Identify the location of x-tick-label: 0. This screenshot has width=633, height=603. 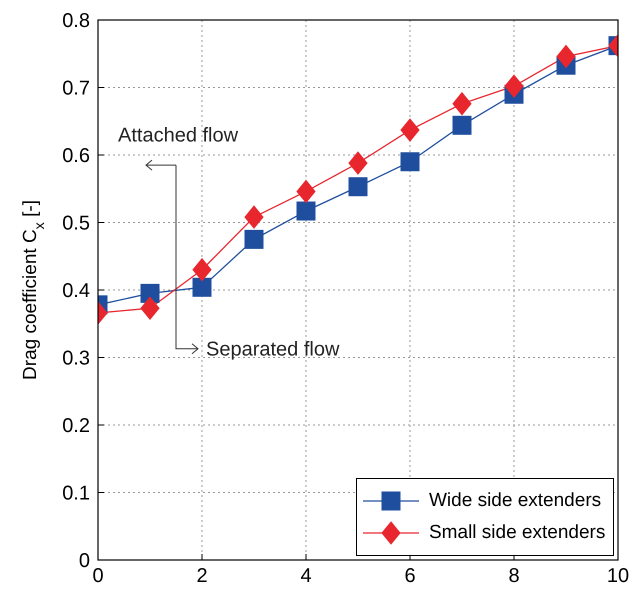
(98, 576).